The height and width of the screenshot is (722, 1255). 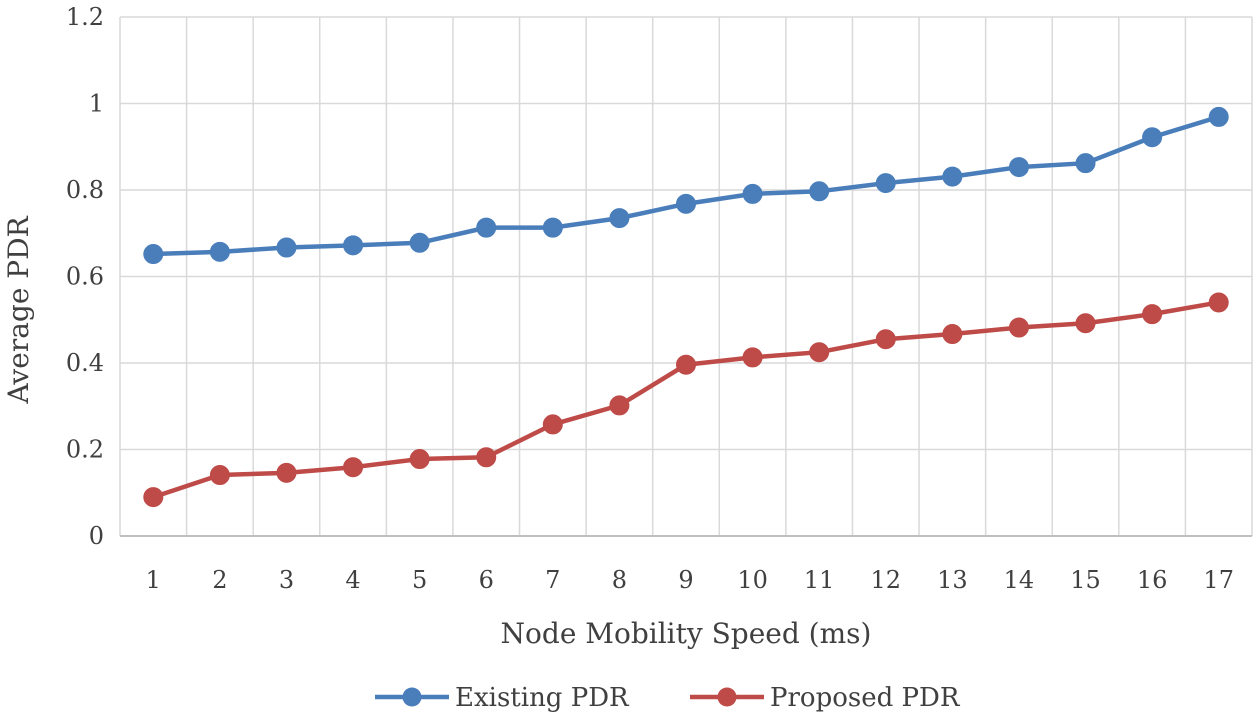 I want to click on x-tick-label: 2, so click(x=219, y=580).